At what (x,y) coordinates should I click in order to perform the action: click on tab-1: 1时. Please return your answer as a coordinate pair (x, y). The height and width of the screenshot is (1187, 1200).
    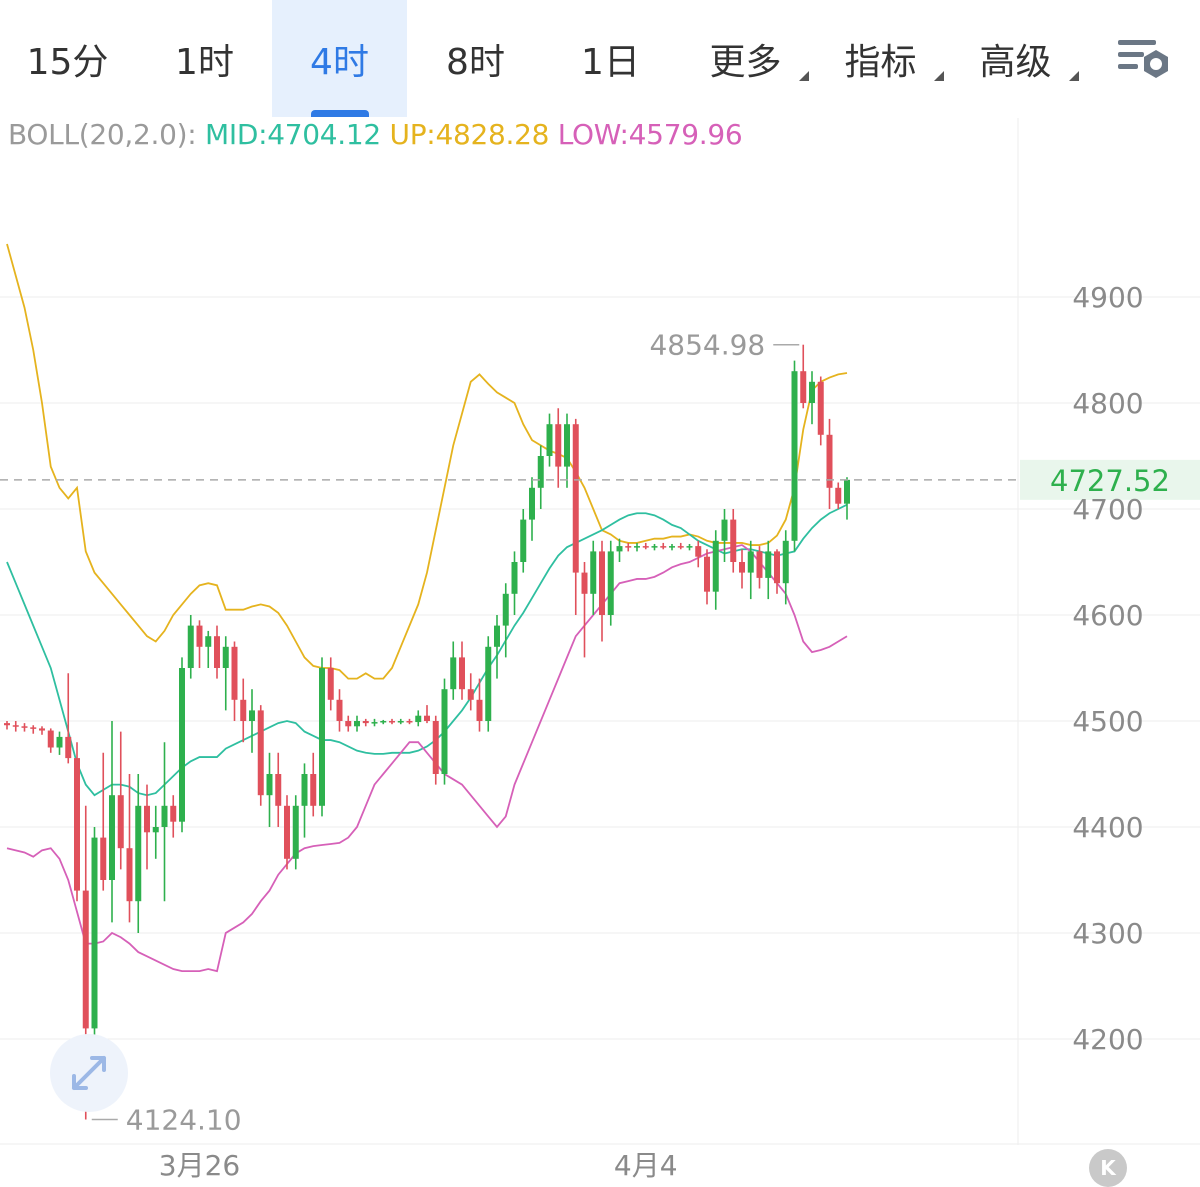
    Looking at the image, I should click on (204, 58).